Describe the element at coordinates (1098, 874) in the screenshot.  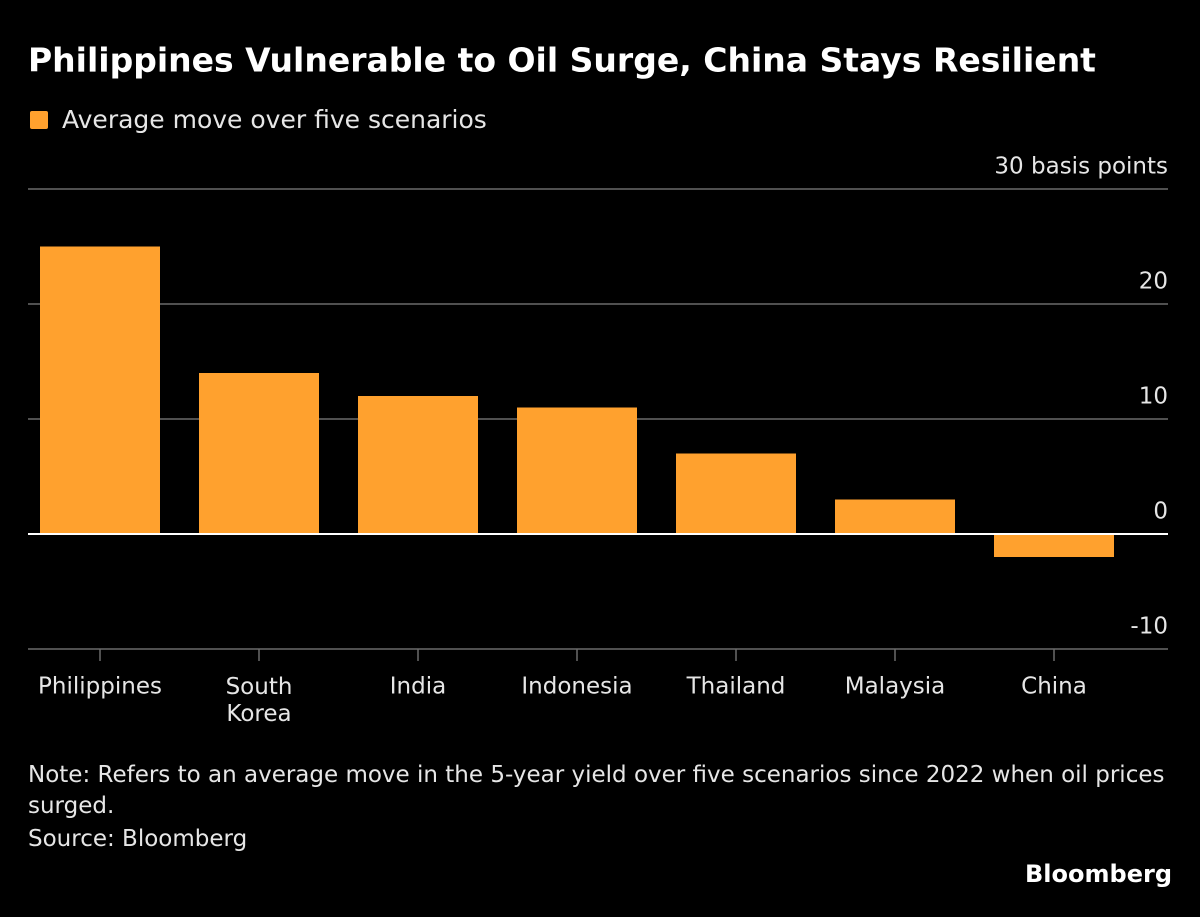
I see `brand: Bloomberg` at that location.